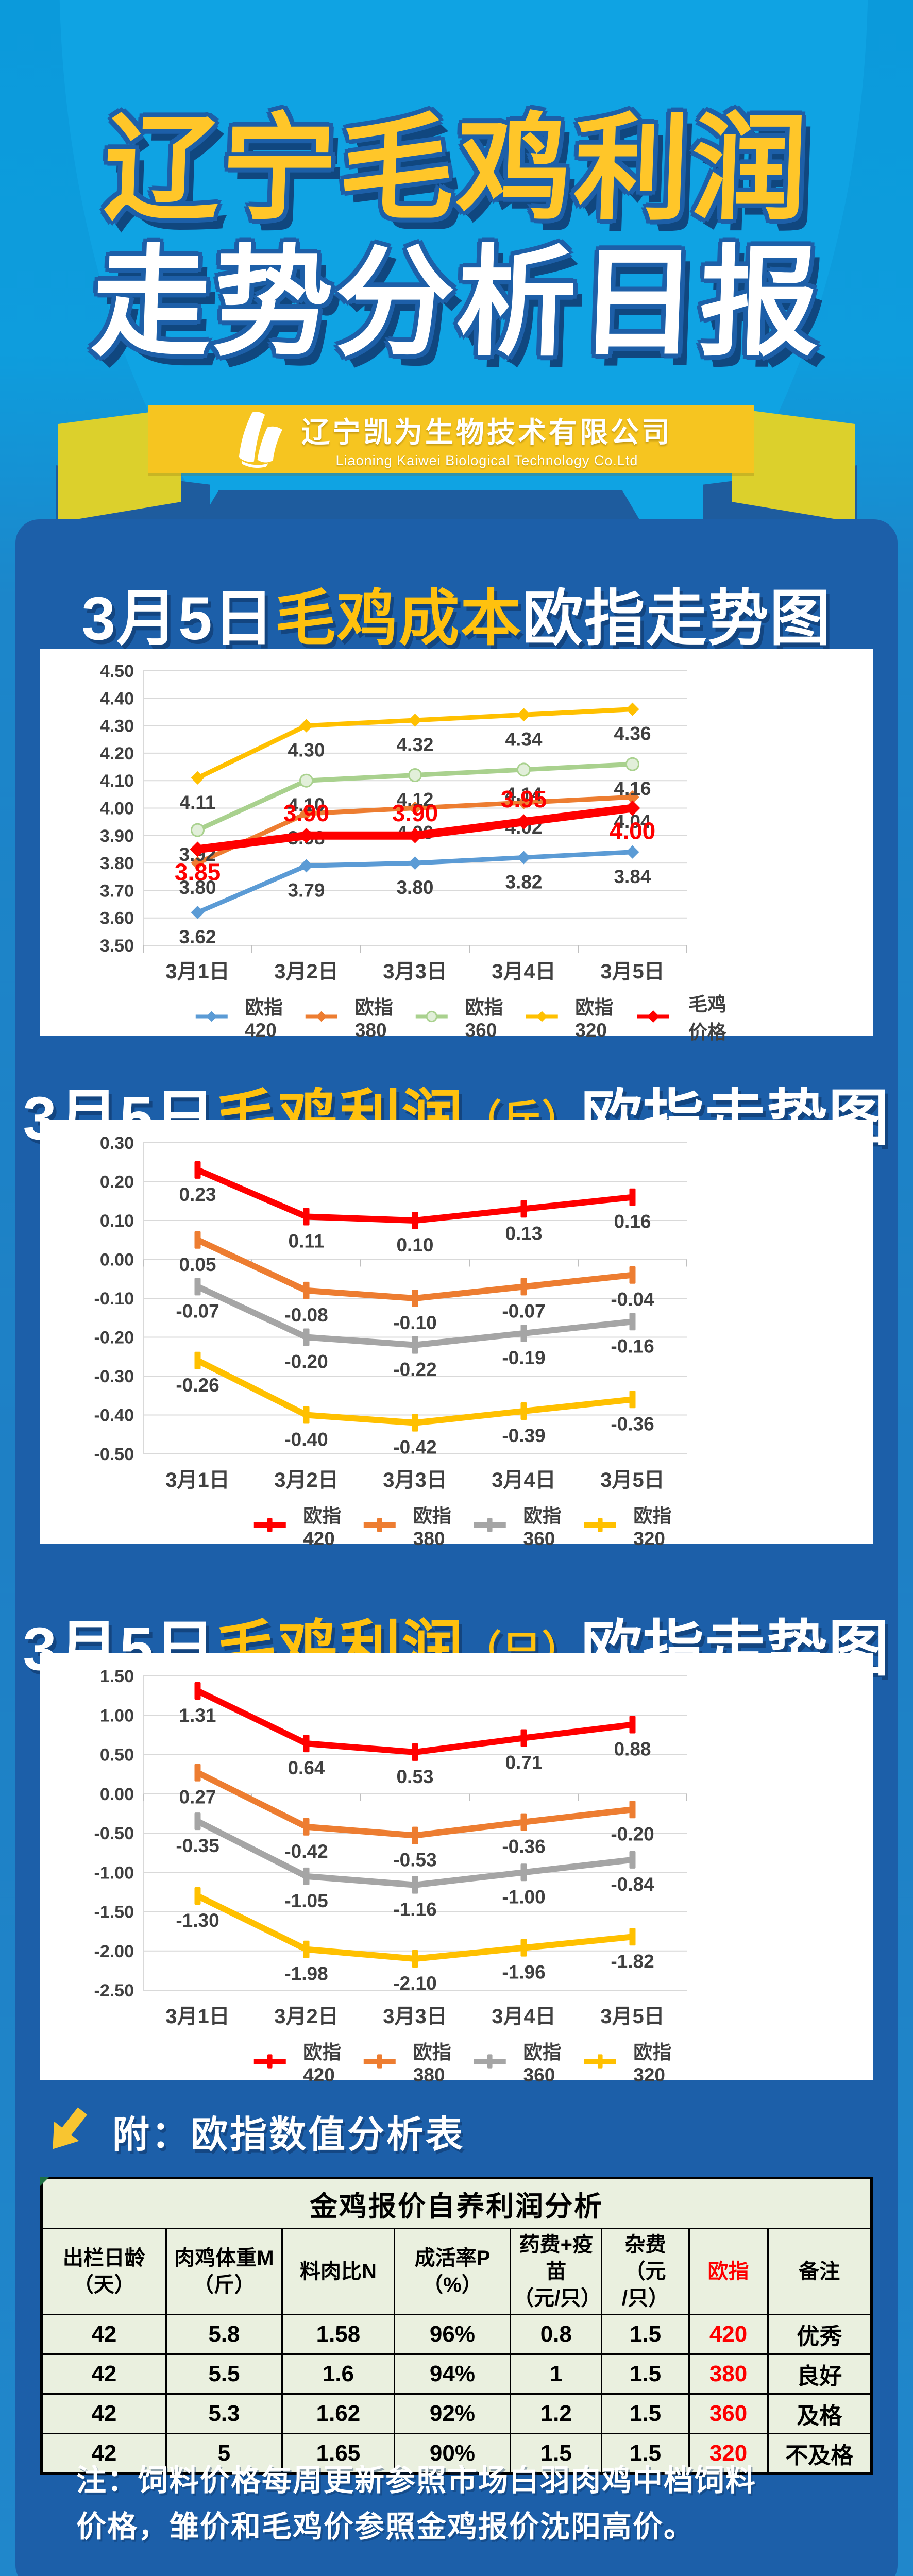  Describe the element at coordinates (416, 1282) in the screenshot. I see `series-欧指380: 0.05 -0.08 -0.10 -0.07 -0.04` at that location.